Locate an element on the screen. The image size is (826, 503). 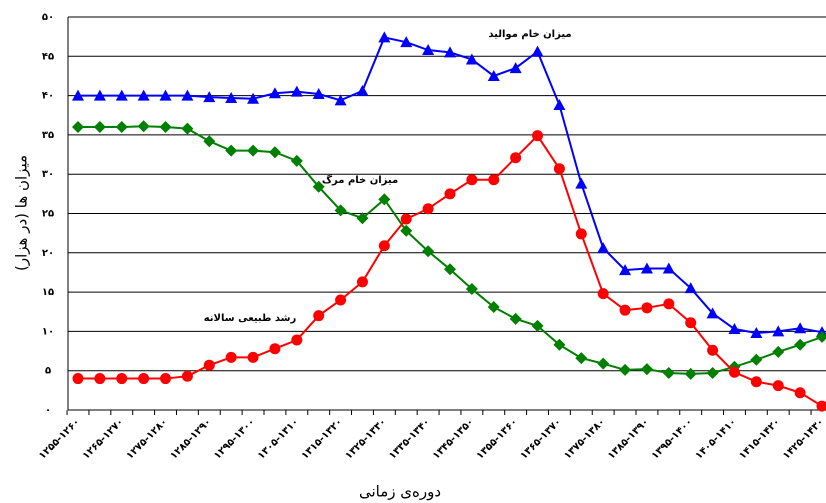
y-tick-label: ۵ is located at coordinates (48, 371).